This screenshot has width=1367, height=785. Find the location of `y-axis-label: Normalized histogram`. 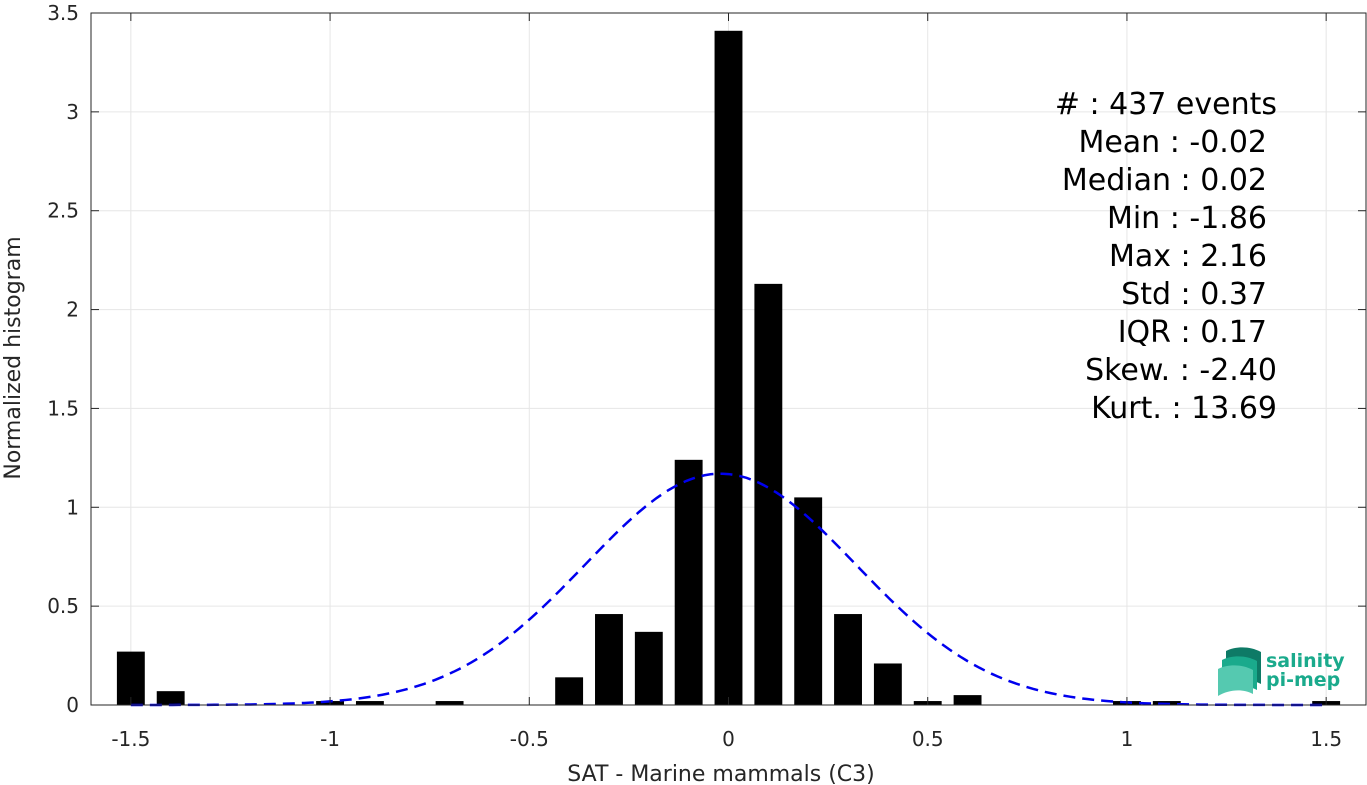

y-axis-label: Normalized histogram is located at coordinates (13, 357).